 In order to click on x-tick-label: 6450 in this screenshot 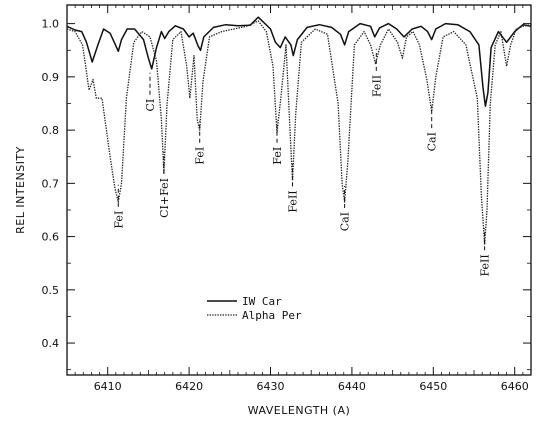, I will do `click(433, 386)`.